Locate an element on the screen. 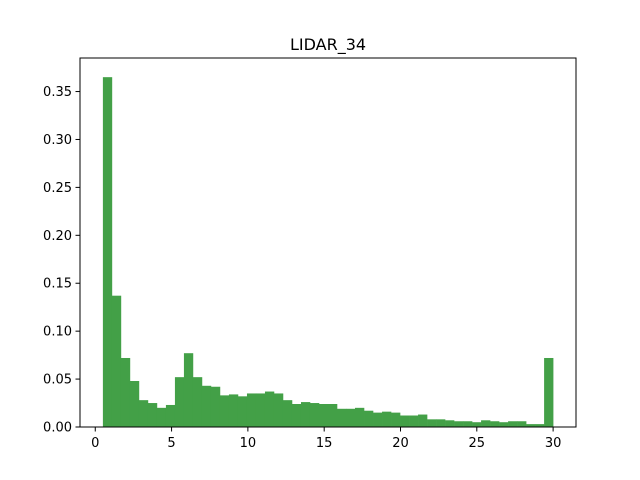  x-axis-ticks: 0 5 10 15 20 25 30 is located at coordinates (326, 439).